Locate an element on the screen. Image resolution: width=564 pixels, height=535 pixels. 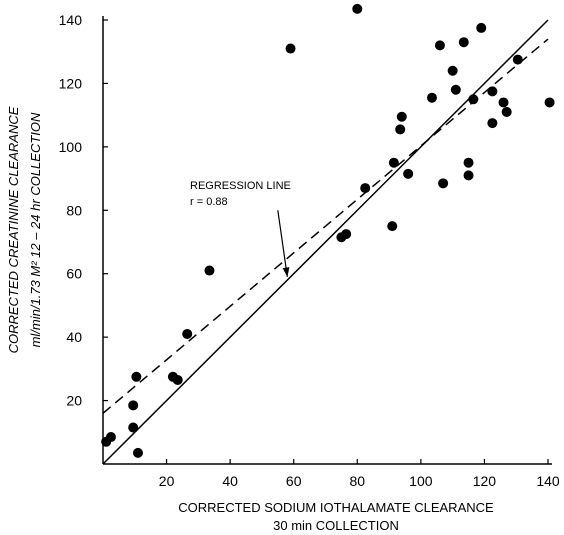
y-tick-label: 80 is located at coordinates (74, 210).